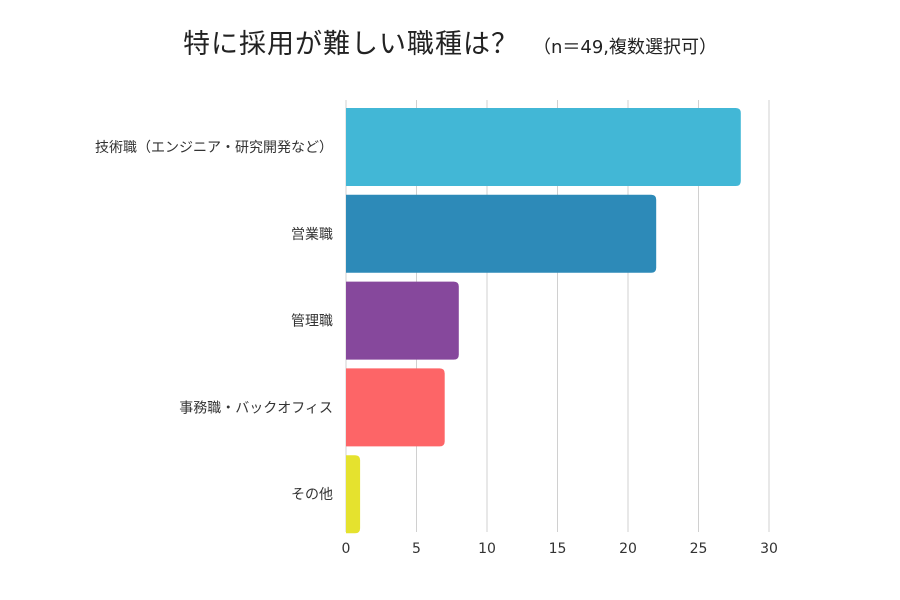 This screenshot has height=600, width=900. I want to click on x-tick-label: 5, so click(416, 549).